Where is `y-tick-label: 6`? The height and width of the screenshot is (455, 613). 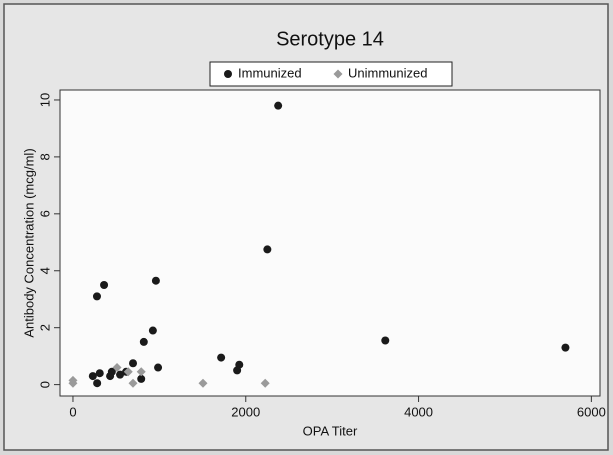 y-tick-label: 6 is located at coordinates (44, 213).